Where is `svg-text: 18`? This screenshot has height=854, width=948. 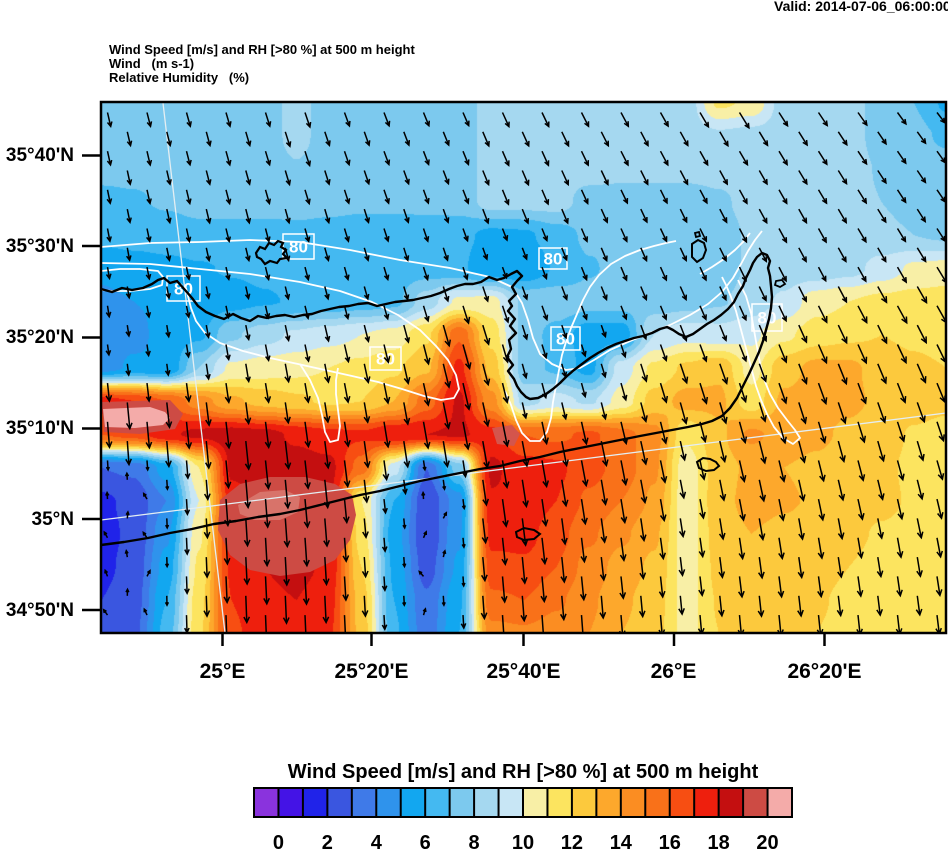 svg-text: 18 is located at coordinates (719, 843).